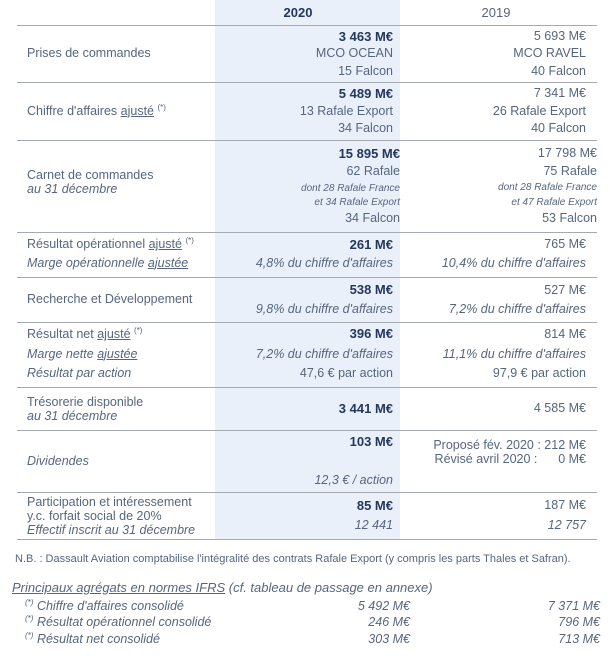  Describe the element at coordinates (138, 330) in the screenshot. I see `resultat-net-label-footref: (*)` at that location.